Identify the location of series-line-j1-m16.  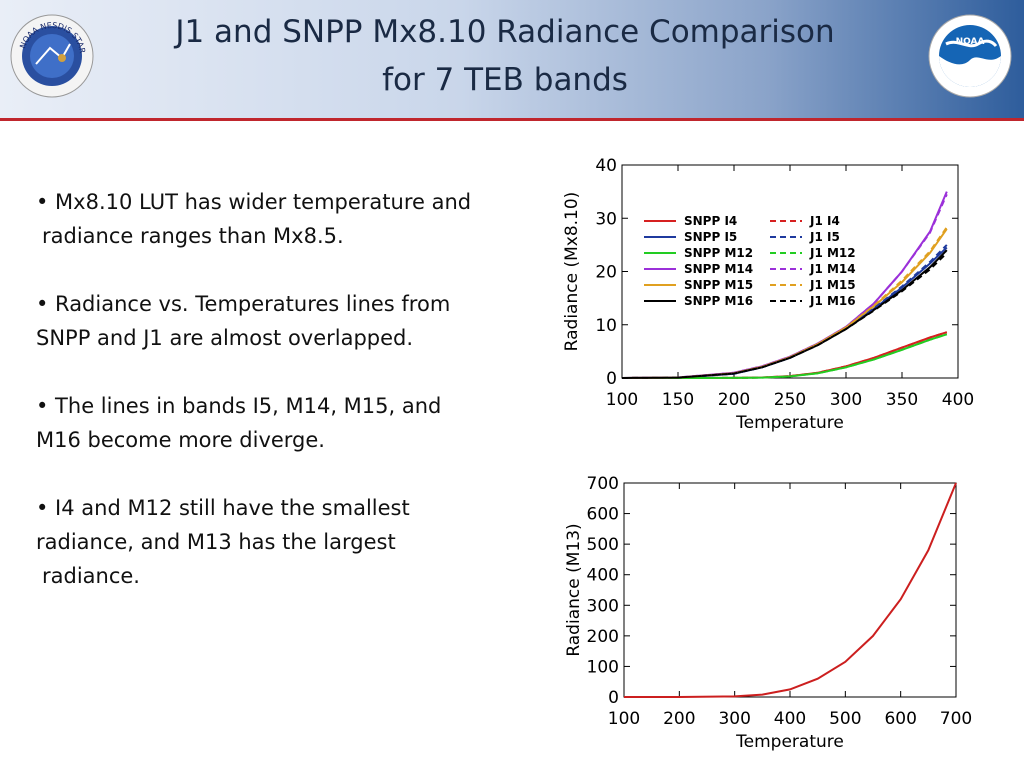
(784, 315).